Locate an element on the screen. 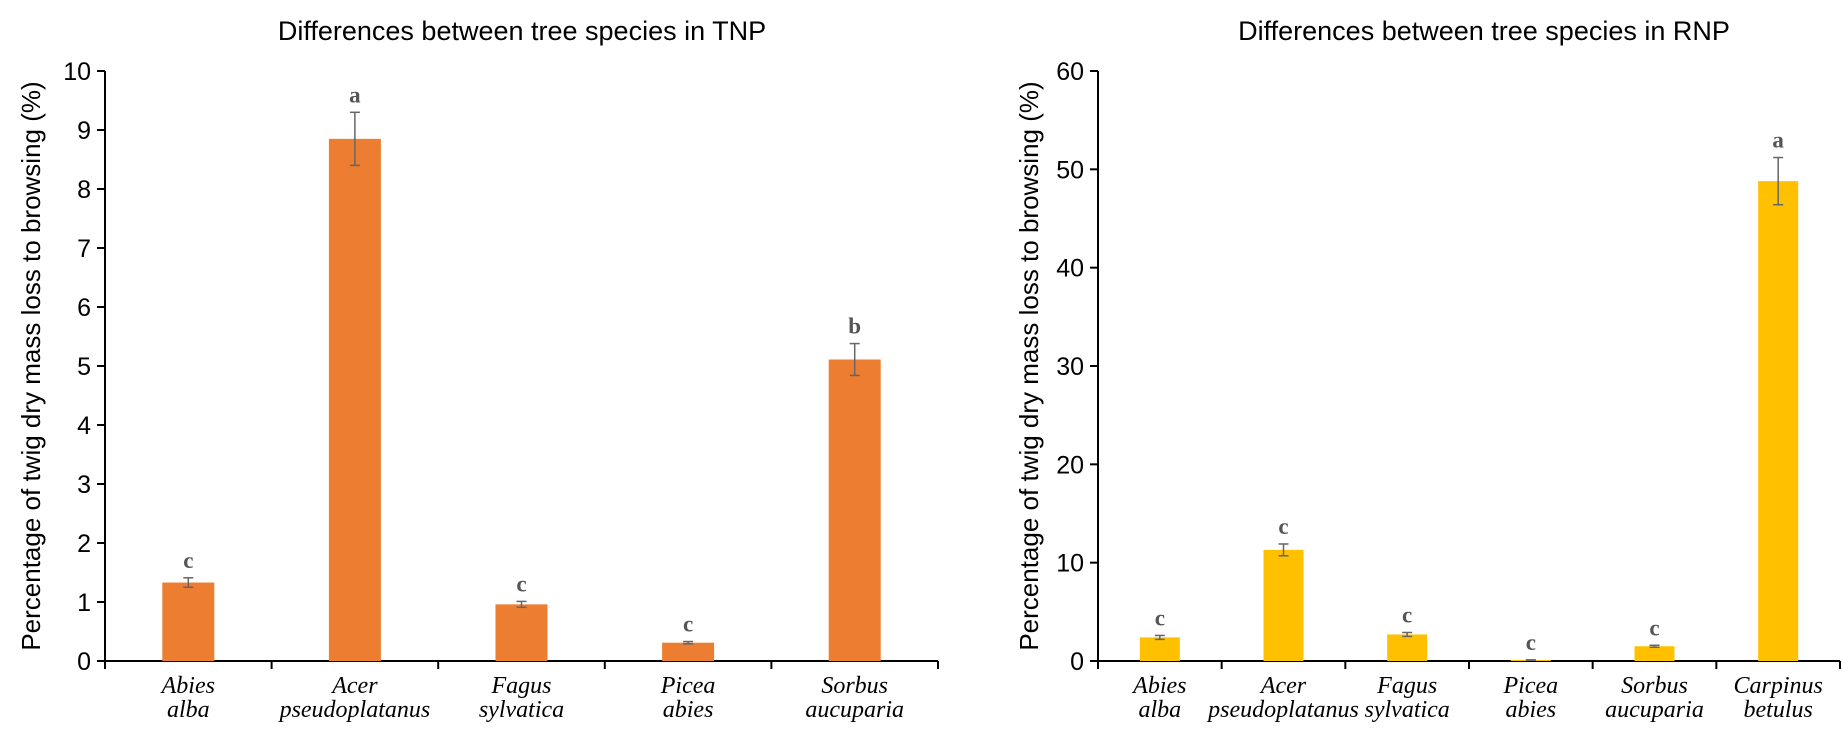 The height and width of the screenshot is (747, 1841). chart-title: Differences between tree species in RNP is located at coordinates (1484, 31).